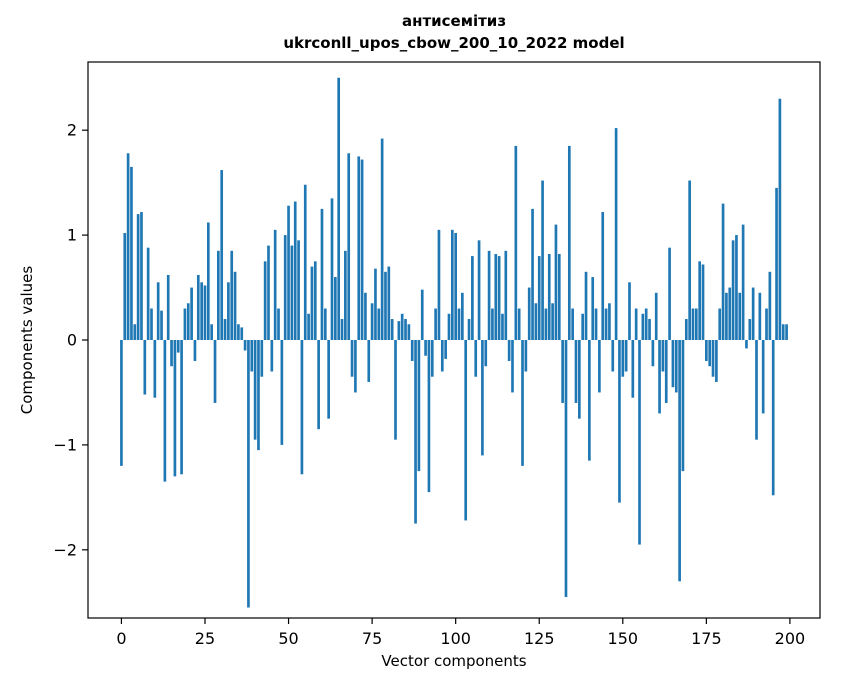 Image resolution: width=847 pixels, height=696 pixels. Describe the element at coordinates (454, 43) in the screenshot. I see `chart-subtitle: ukrconll_upos_cbow_200_10_2022 model` at that location.